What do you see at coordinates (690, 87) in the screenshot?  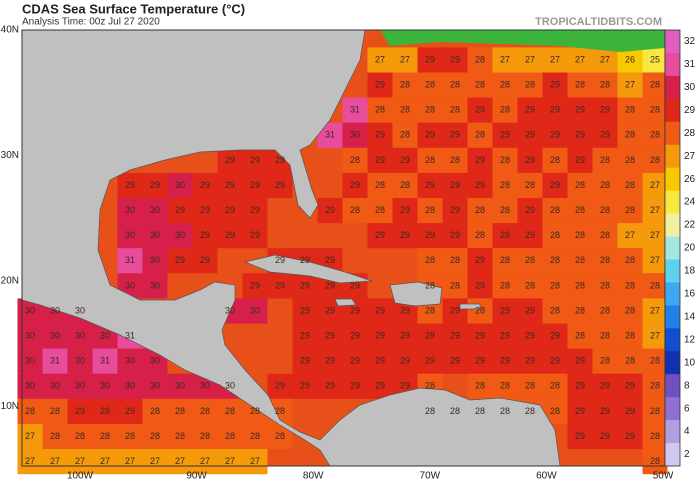 I see `colorbar-label: 30` at bounding box center [690, 87].